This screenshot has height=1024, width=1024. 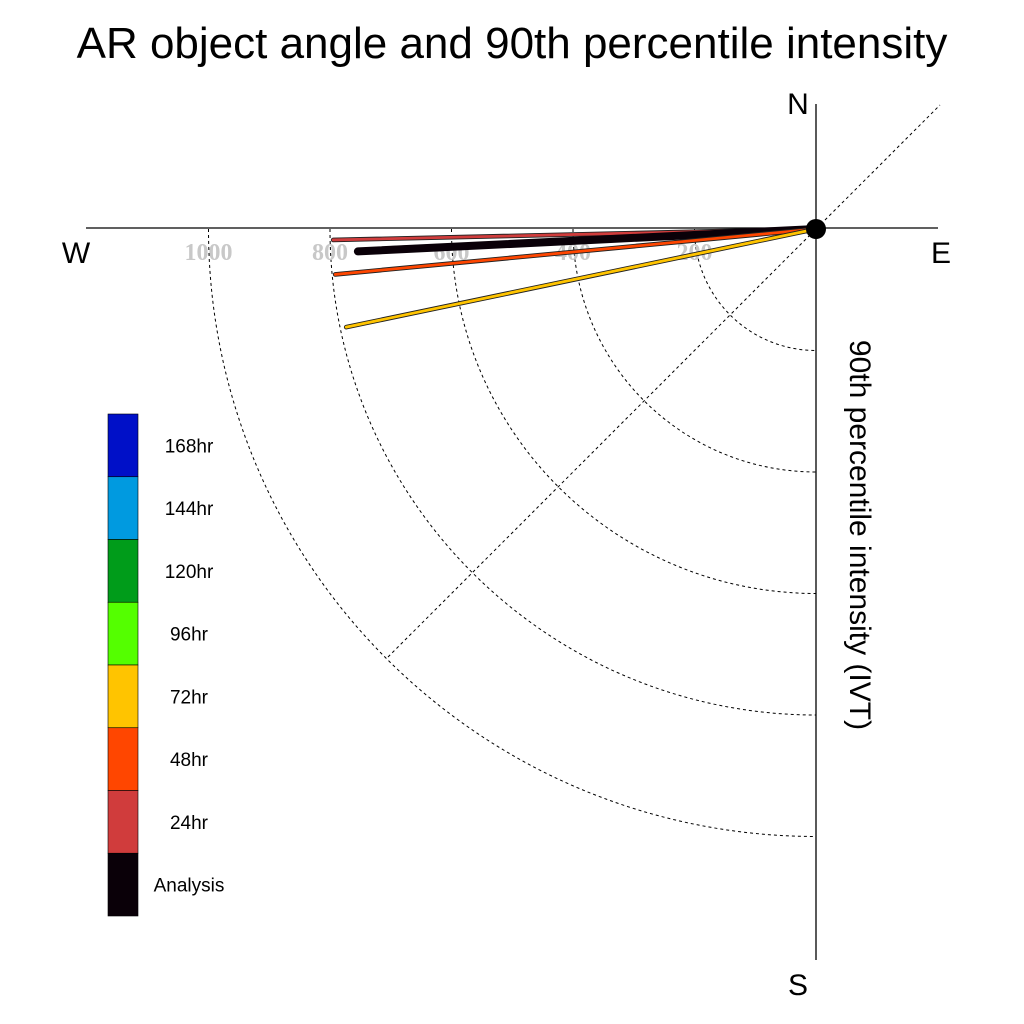 I want to click on legend-label-24hr: 24hr, so click(x=189, y=823).